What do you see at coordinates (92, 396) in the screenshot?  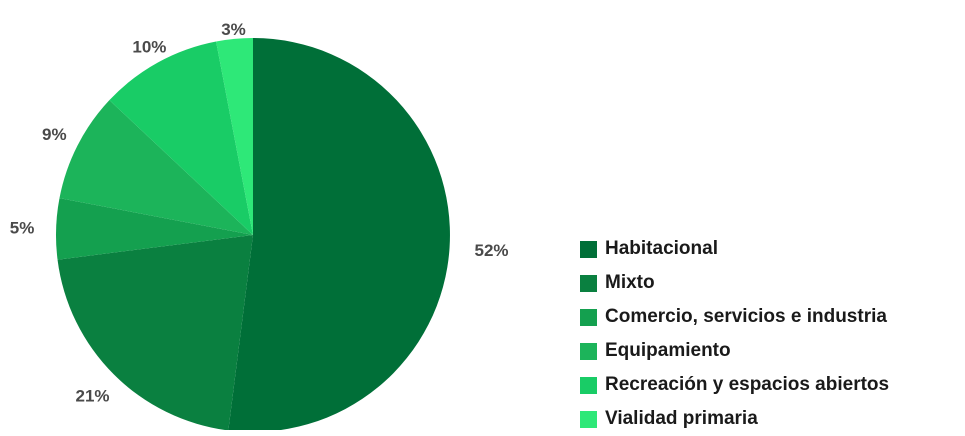 I see `pie-label: 21%` at bounding box center [92, 396].